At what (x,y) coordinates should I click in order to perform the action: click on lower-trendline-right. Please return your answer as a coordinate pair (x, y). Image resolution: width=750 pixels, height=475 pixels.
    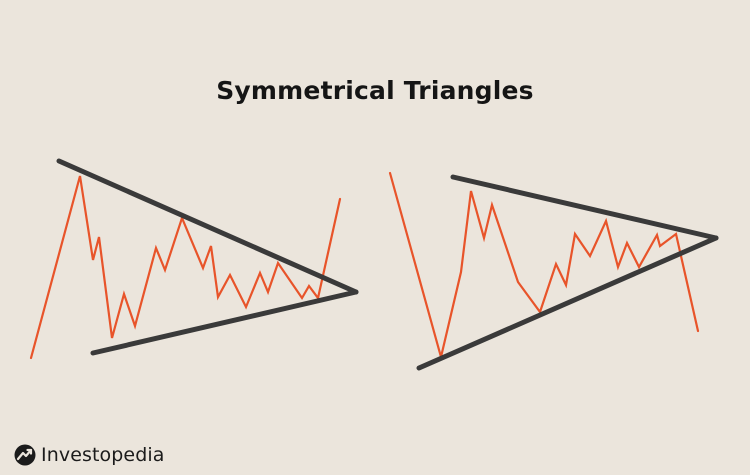
    Looking at the image, I should click on (567, 303).